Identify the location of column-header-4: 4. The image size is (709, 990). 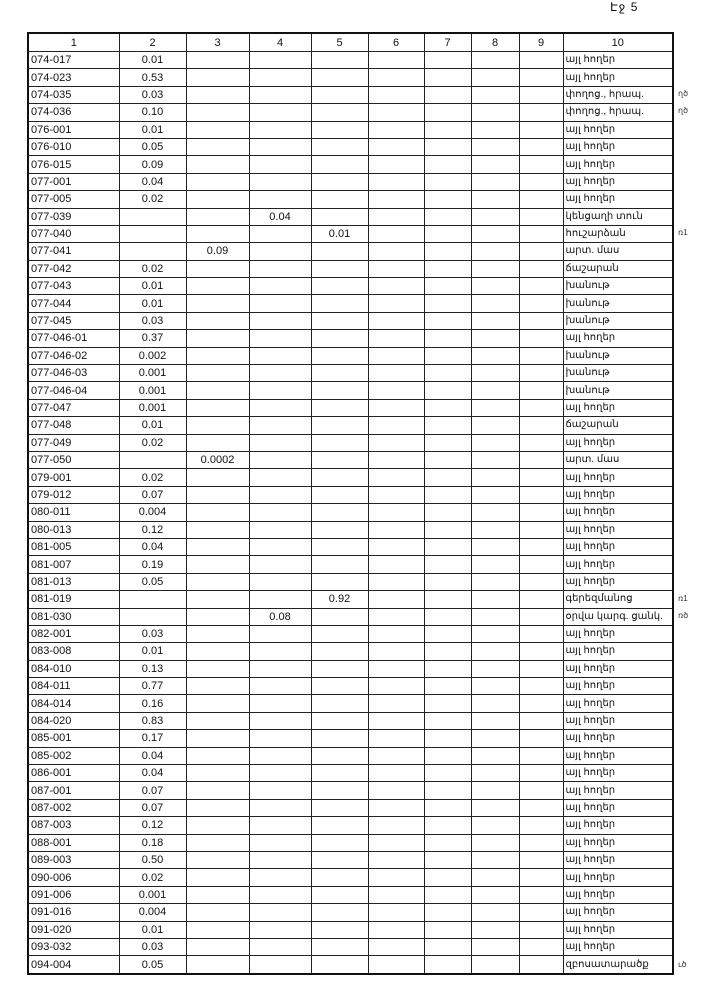
(280, 42).